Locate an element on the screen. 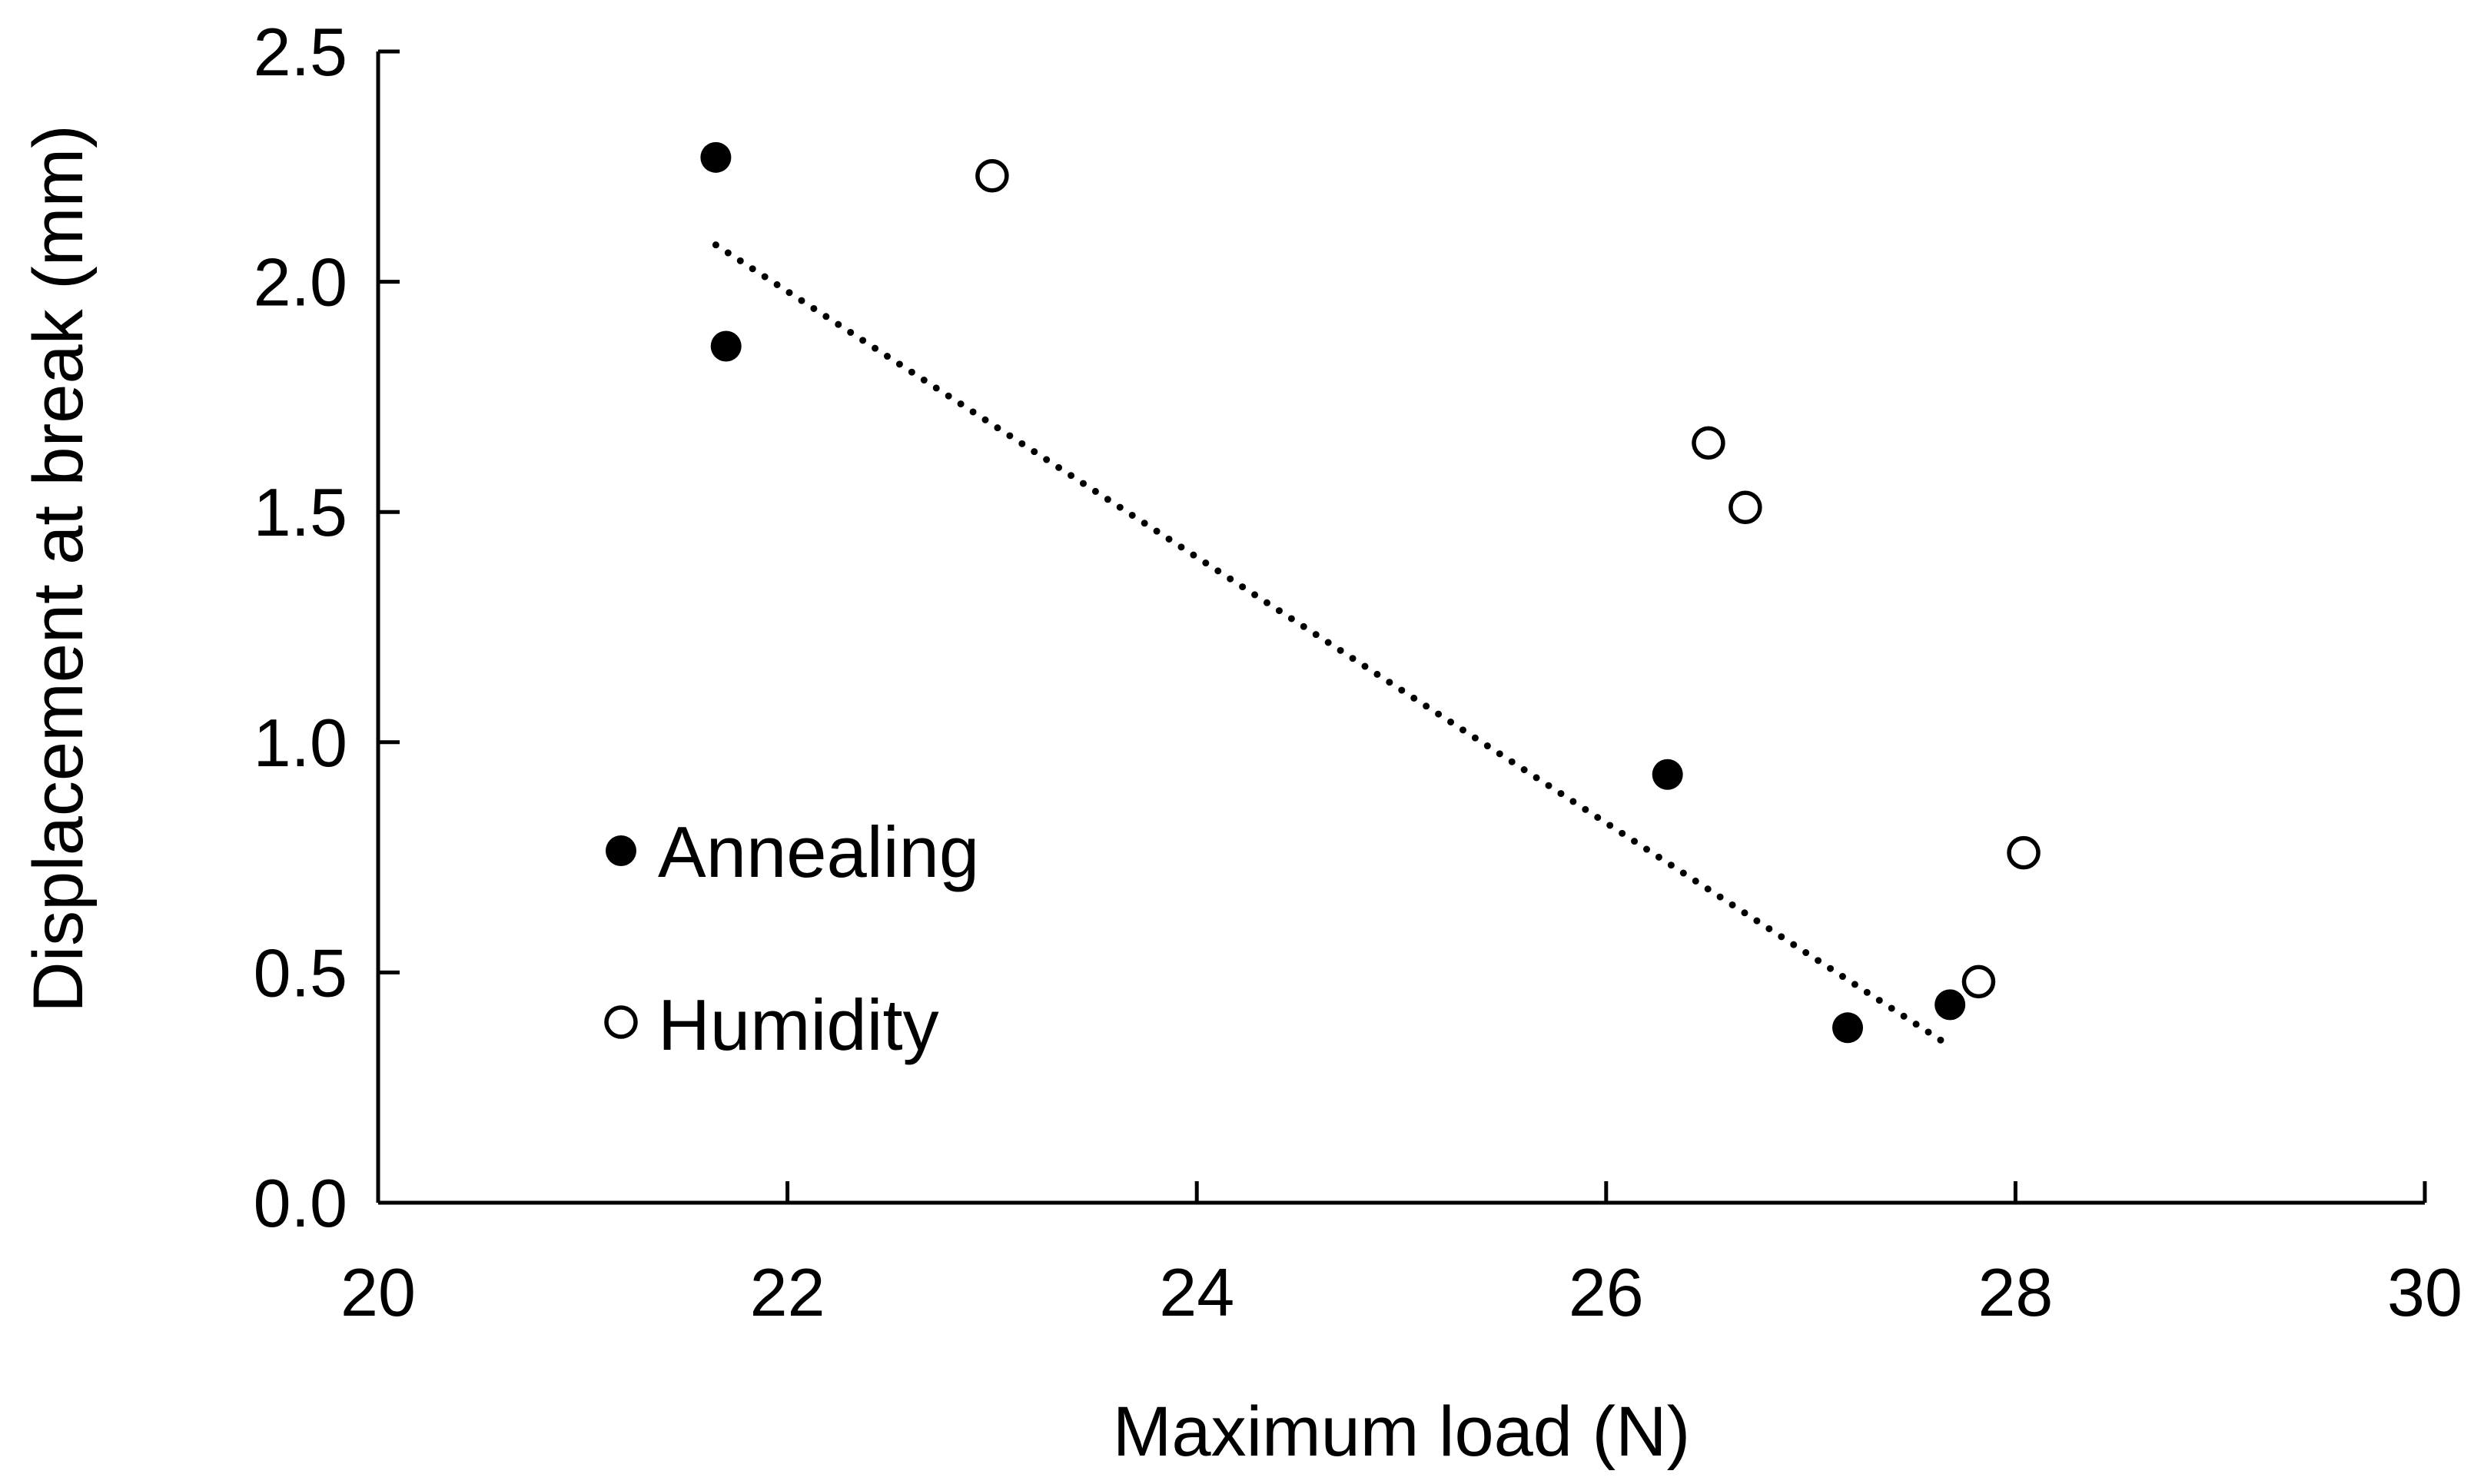 The image size is (2474, 1484). y-tick-label: 2.5 is located at coordinates (300, 52).